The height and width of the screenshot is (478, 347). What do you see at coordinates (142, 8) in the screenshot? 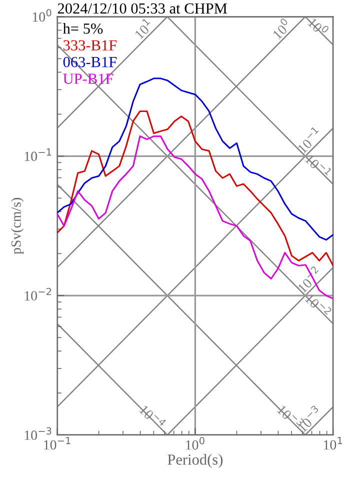
I see `chart-title: 2024/12/10 05:33 at CHPM` at bounding box center [142, 8].